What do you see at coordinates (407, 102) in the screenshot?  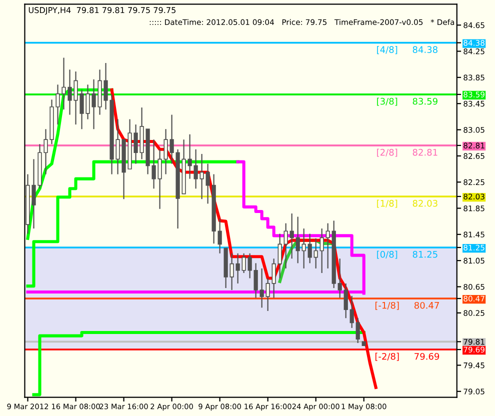 I see `ref-line-label: [3/8] 83.59` at bounding box center [407, 102].